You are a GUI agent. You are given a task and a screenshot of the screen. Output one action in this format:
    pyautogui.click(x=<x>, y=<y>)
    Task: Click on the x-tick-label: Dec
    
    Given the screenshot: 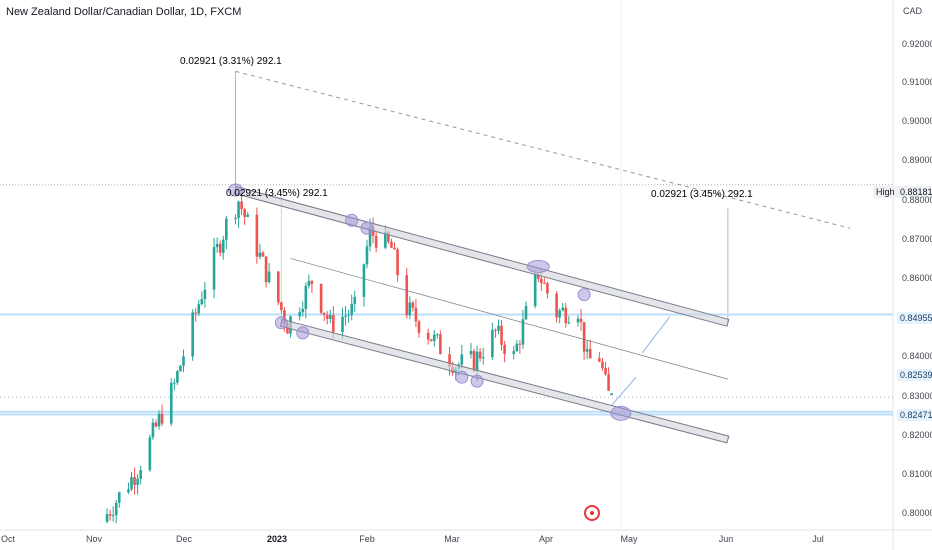 What is the action you would take?
    pyautogui.click(x=184, y=539)
    